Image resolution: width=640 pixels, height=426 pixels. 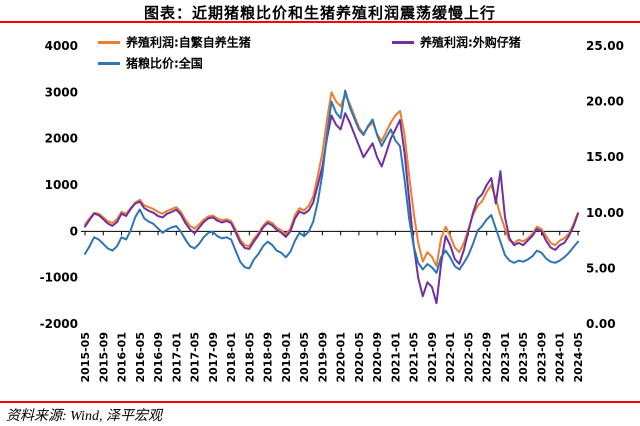 What do you see at coordinates (268, 357) in the screenshot?
I see `x-axis-tick-label: 2018-09` at bounding box center [268, 357].